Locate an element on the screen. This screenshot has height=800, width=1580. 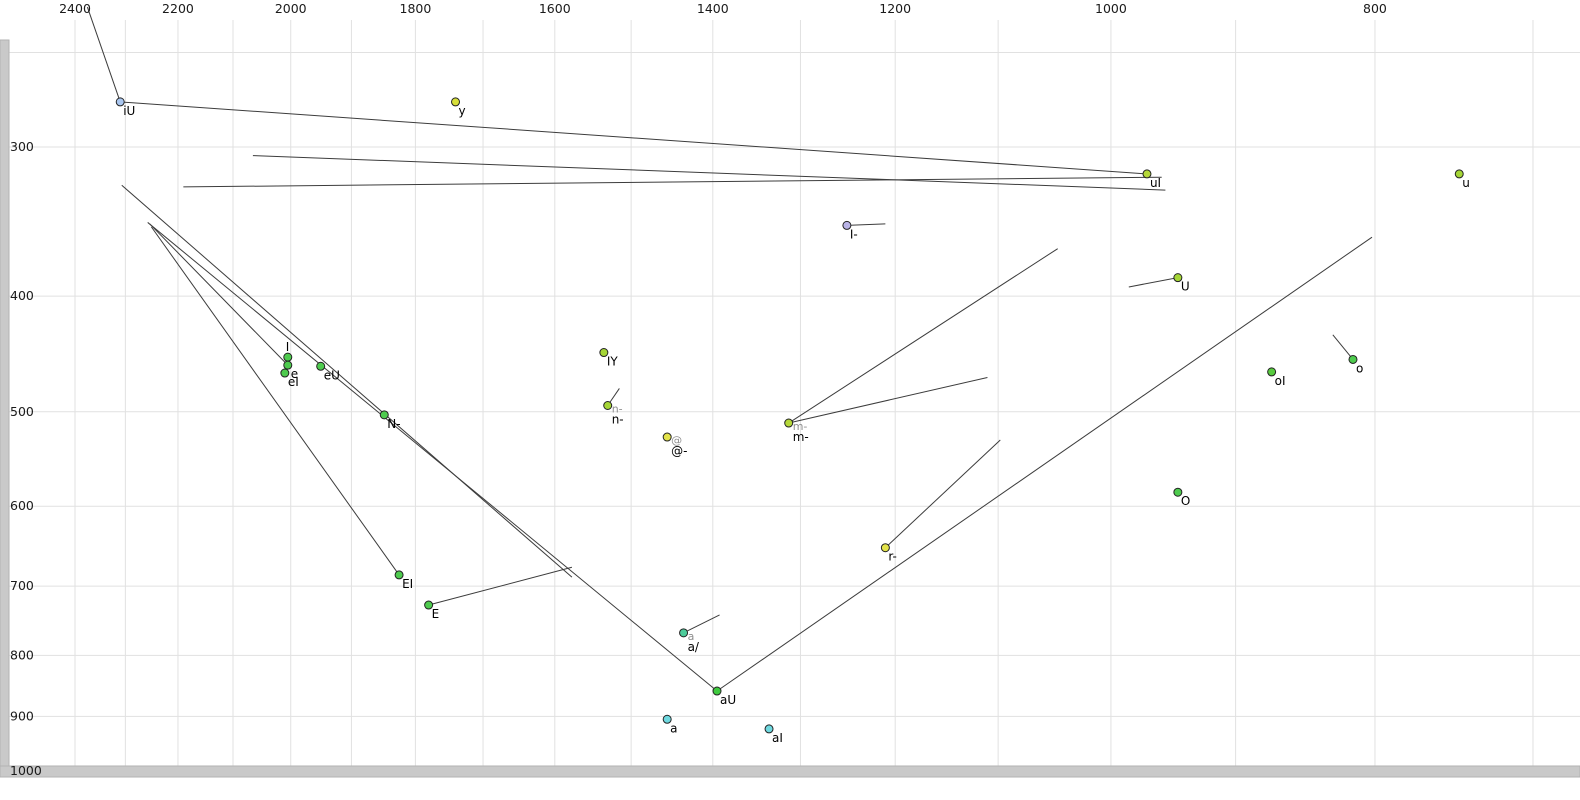
point-label: U is located at coordinates (1185, 287).